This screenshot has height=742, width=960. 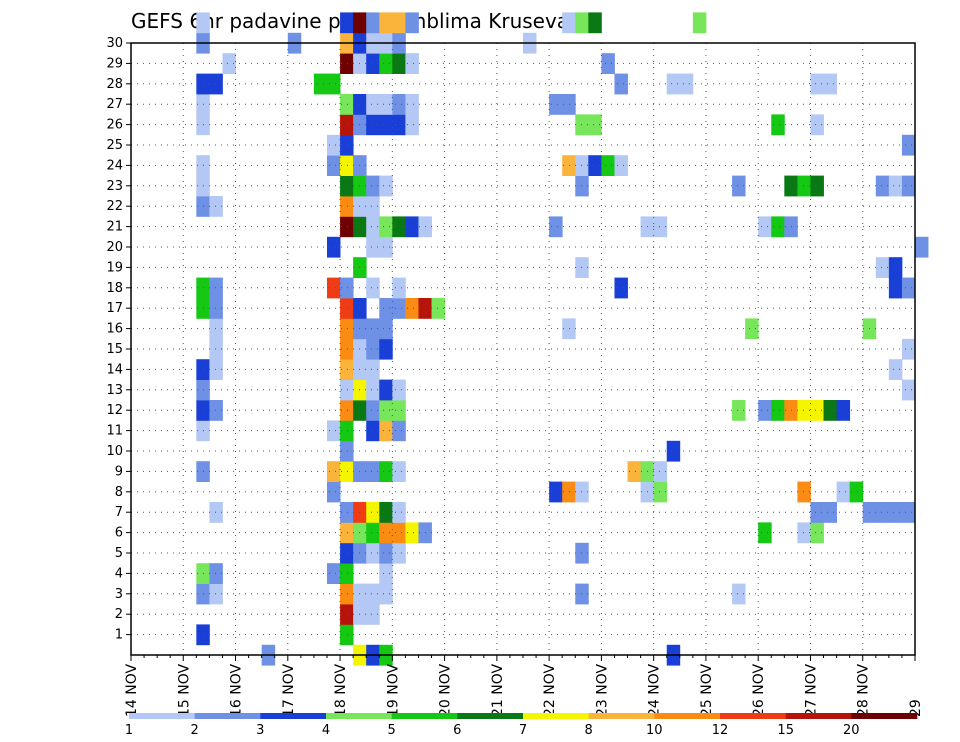 I want to click on colorbar: 1 2 3 4 5 6 7 8 10 12 15 20, so click(x=521, y=725).